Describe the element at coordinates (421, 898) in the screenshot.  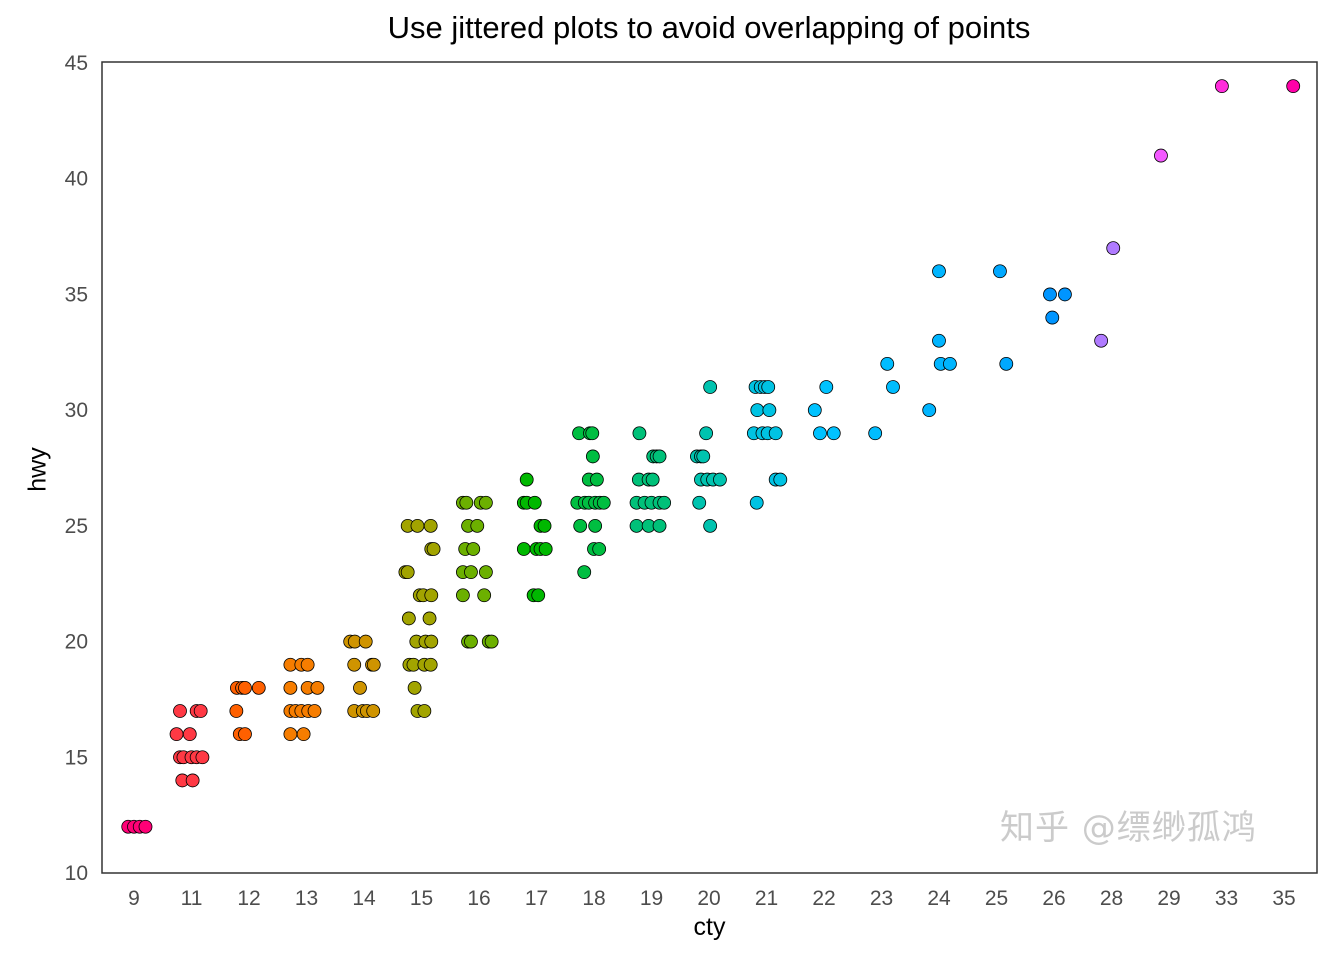
I see `x-tick-label: 15` at that location.